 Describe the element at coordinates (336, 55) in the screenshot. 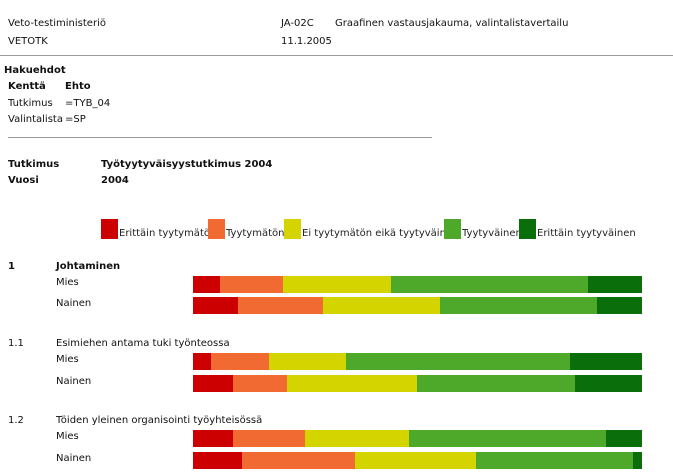

I see `header-divider` at that location.